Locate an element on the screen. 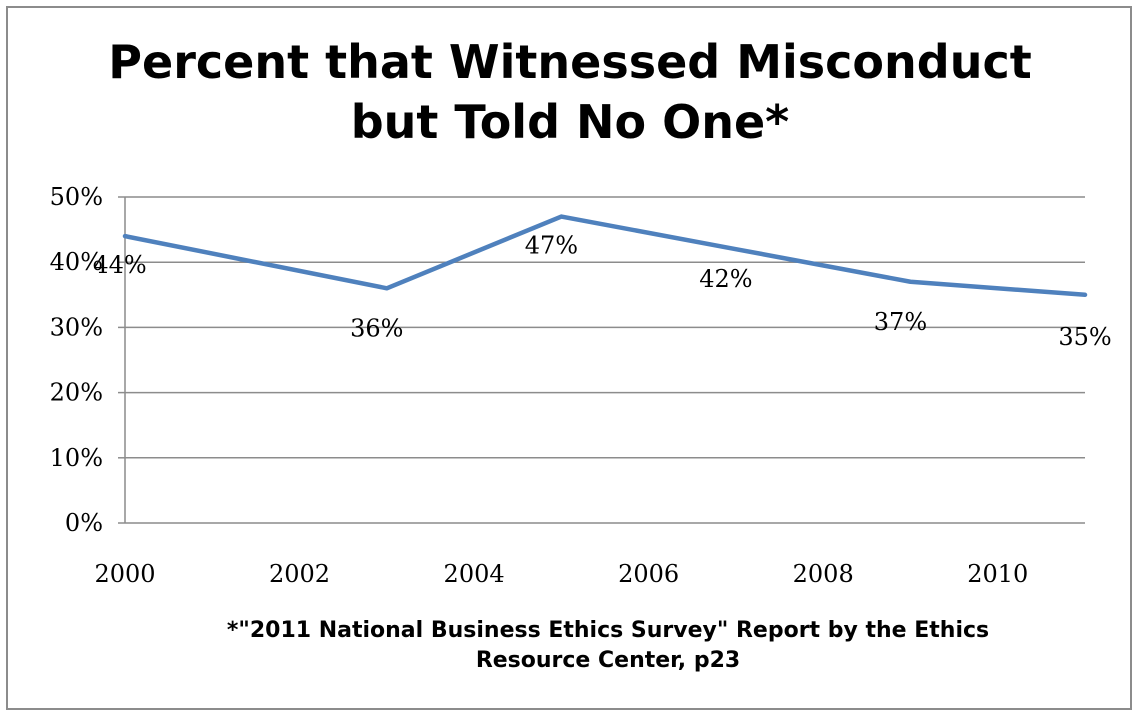 The image size is (1140, 715). series-line is located at coordinates (605, 256).